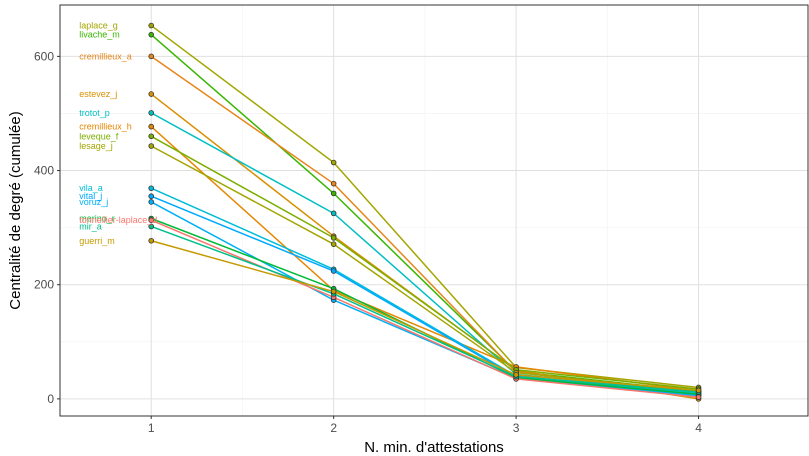 The width and height of the screenshot is (809, 456). What do you see at coordinates (698, 428) in the screenshot?
I see `x-tick-label: 4` at bounding box center [698, 428].